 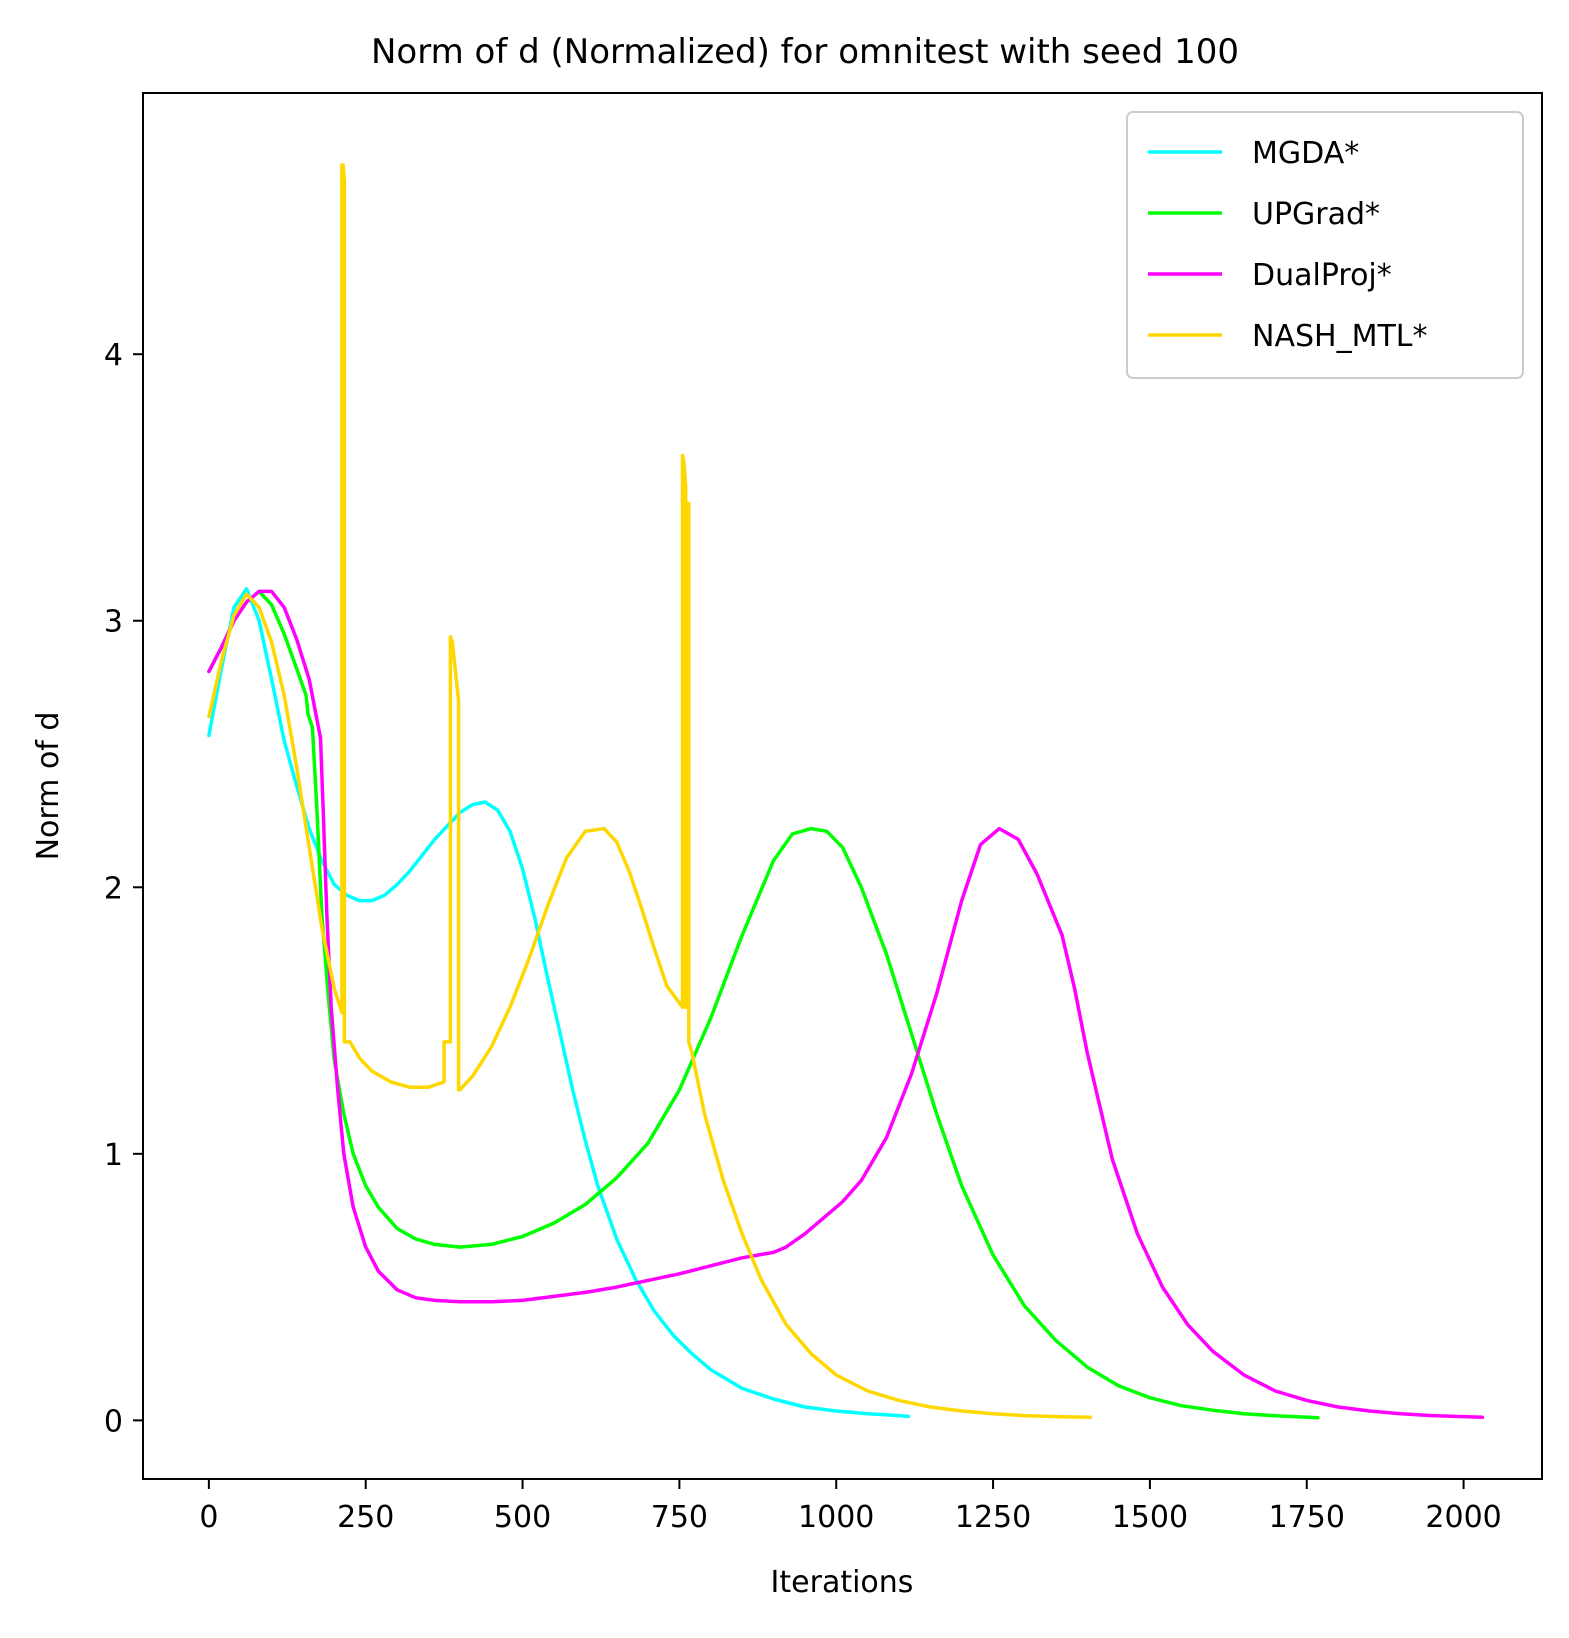 What do you see at coordinates (113, 1421) in the screenshot?
I see `y-tick-label: 0` at bounding box center [113, 1421].